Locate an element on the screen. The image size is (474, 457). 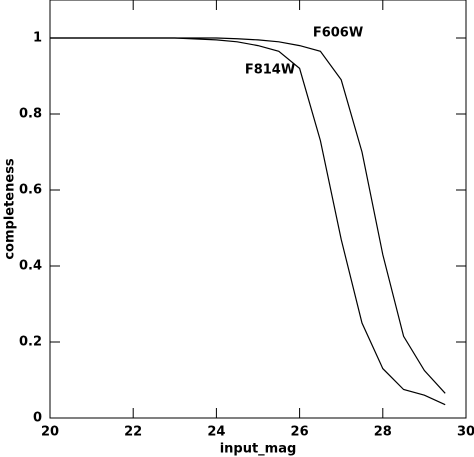
x-tick-label: 20 is located at coordinates (50, 432).